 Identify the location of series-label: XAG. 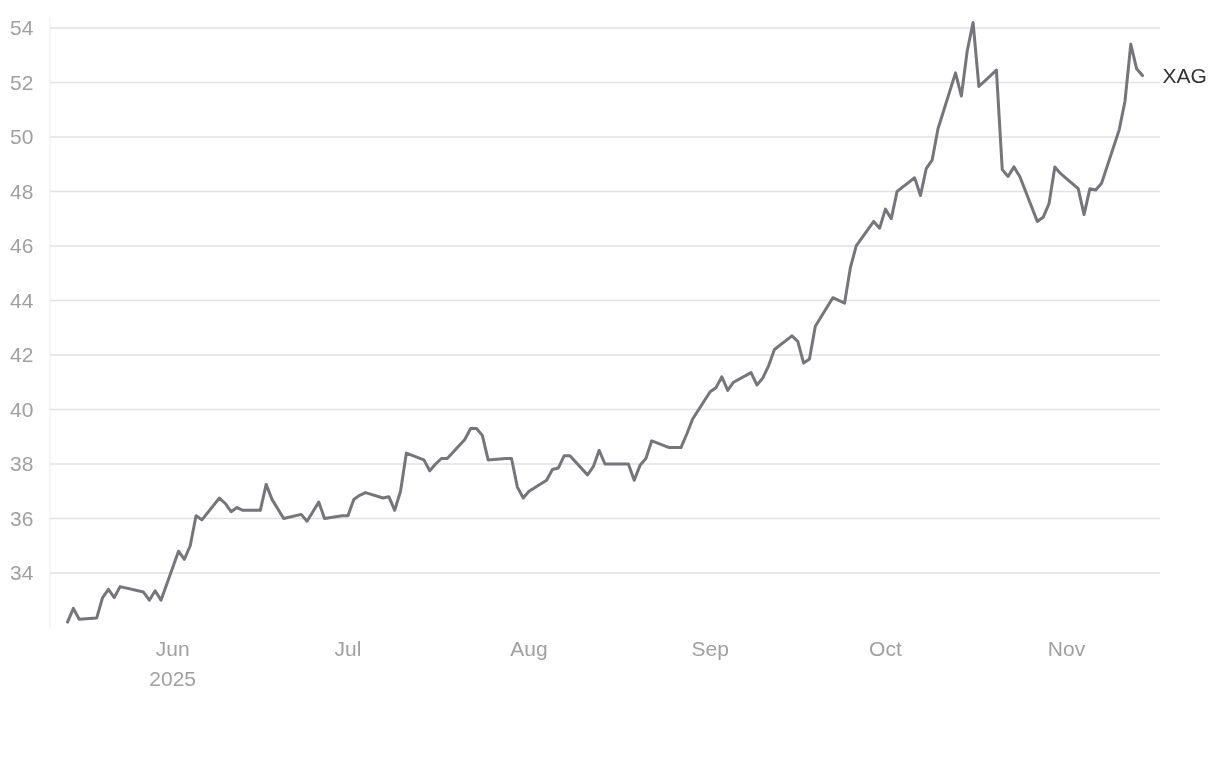
(1184, 75).